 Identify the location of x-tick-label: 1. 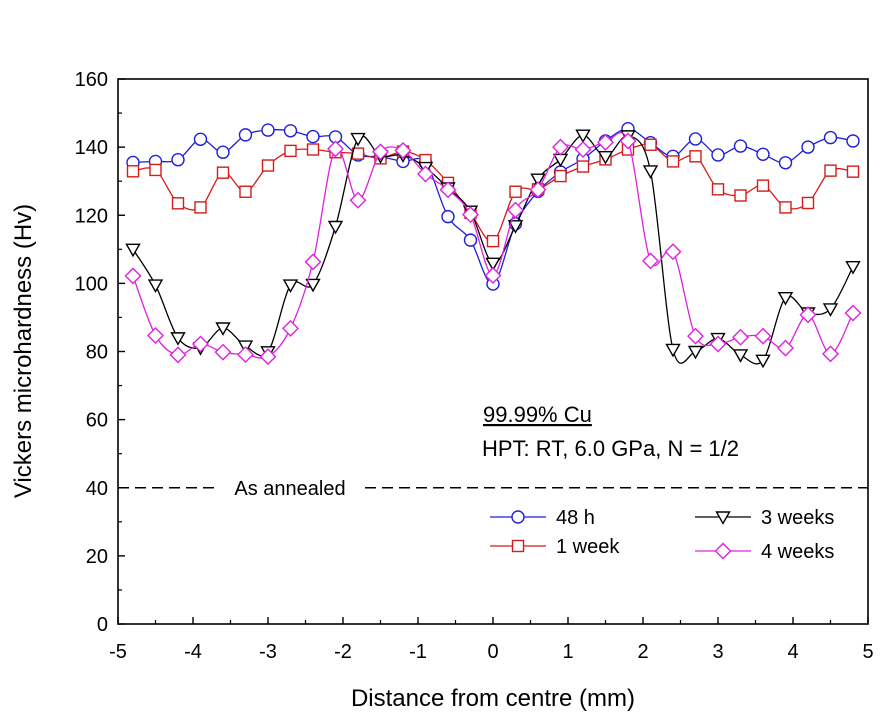
(567, 652).